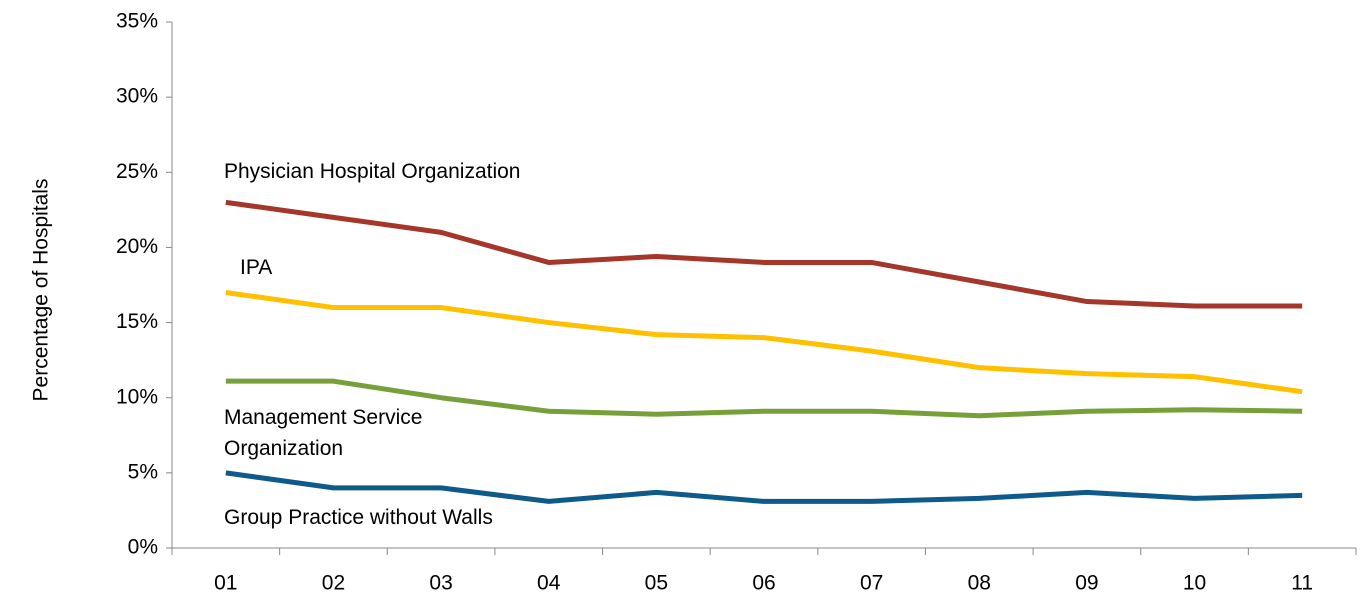 This screenshot has height=600, width=1372. I want to click on x-tick-label: 03, so click(440, 583).